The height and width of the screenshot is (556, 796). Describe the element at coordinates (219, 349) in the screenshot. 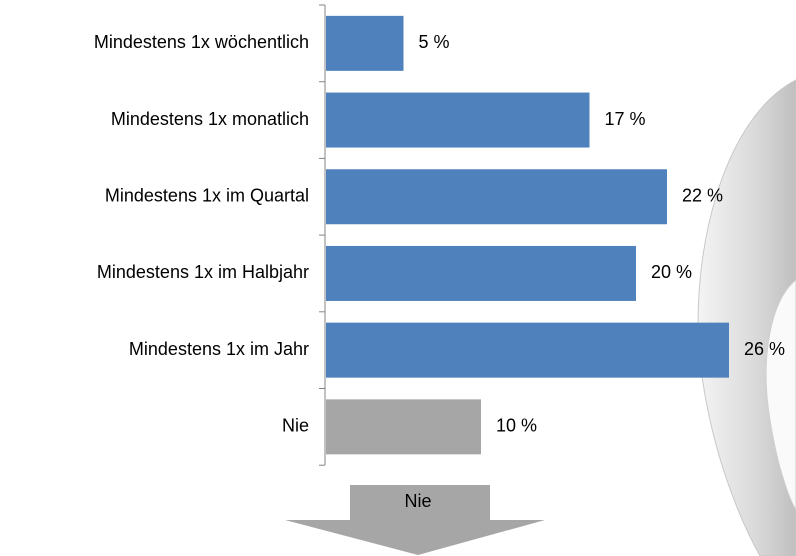

I see `y-tick-label: Mindestens 1x im Jahr` at that location.